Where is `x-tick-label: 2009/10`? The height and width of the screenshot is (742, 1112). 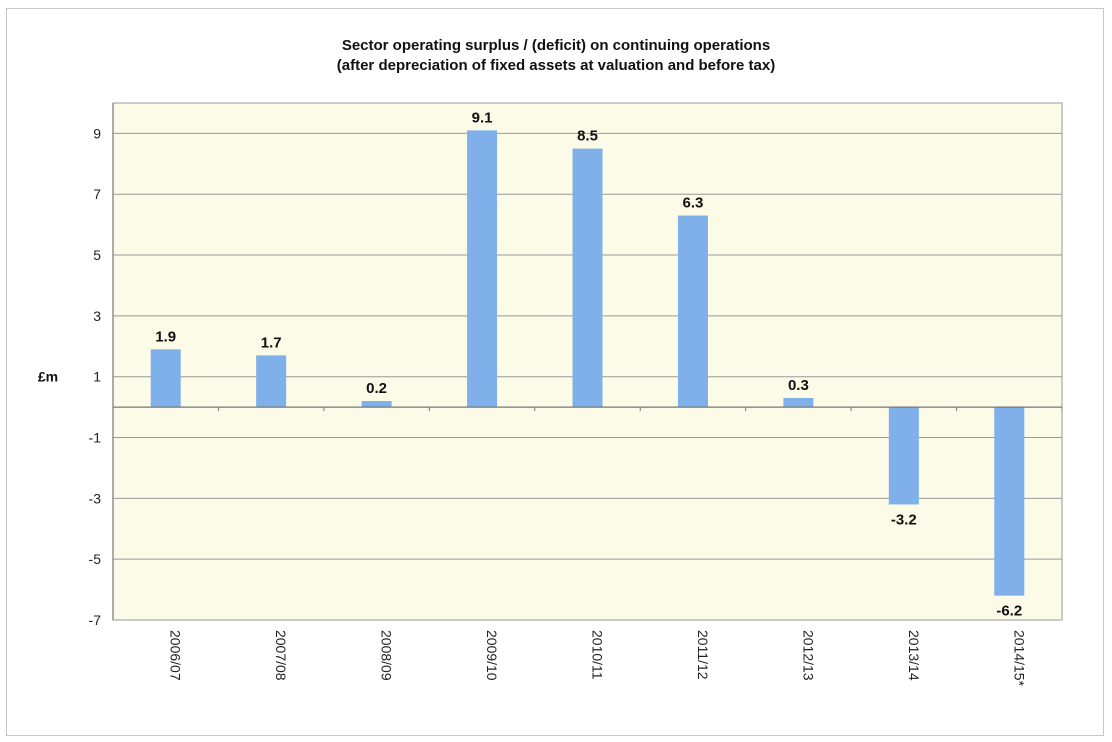
x-tick-label: 2009/10 is located at coordinates (492, 655).